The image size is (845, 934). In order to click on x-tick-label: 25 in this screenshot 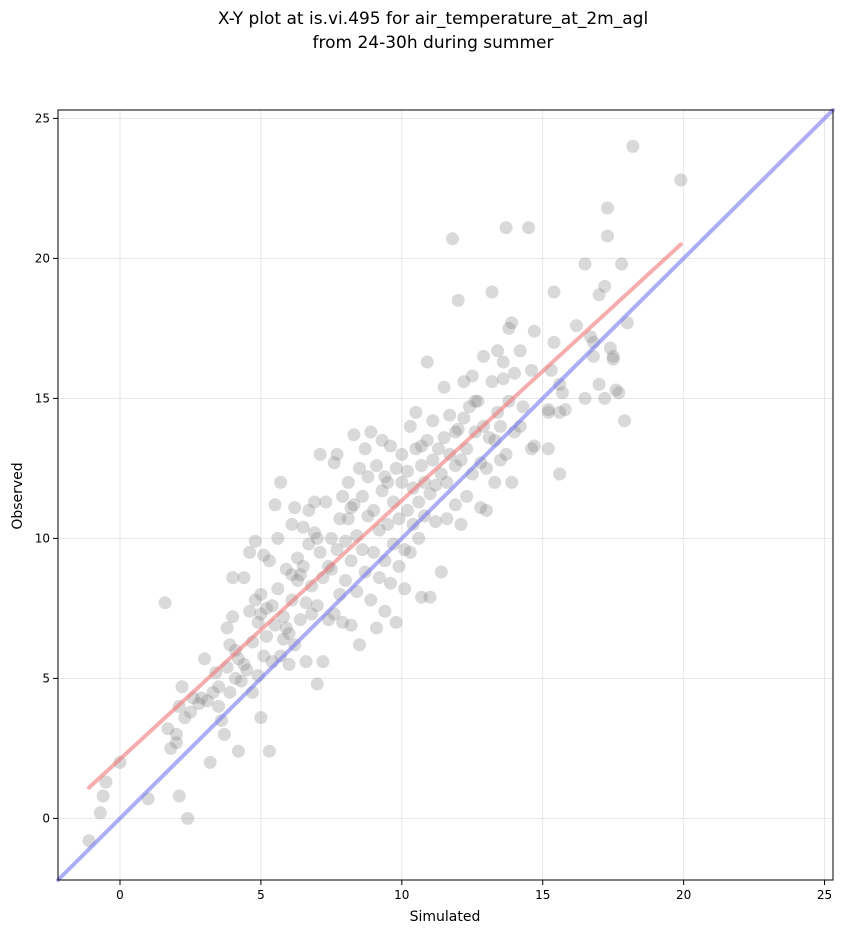, I will do `click(824, 895)`.